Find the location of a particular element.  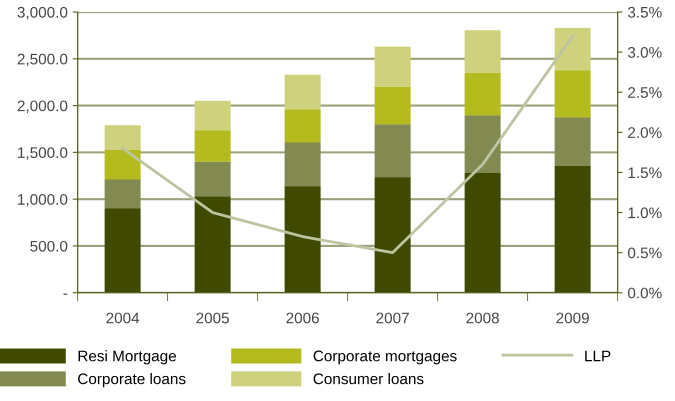

legend-label: Corporate mortgages is located at coordinates (385, 357).